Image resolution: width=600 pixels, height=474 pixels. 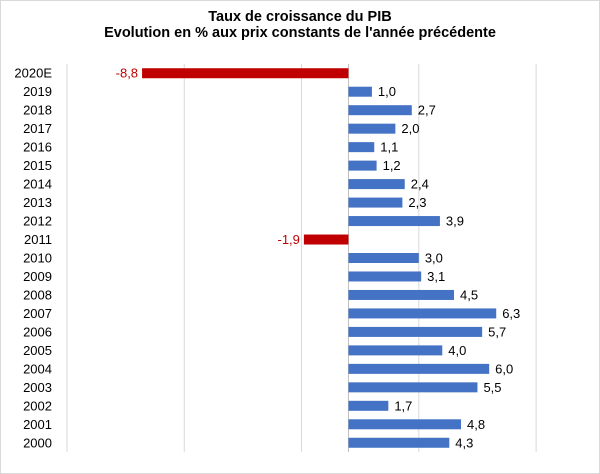 I want to click on data-label: 2,3, so click(x=417, y=202).